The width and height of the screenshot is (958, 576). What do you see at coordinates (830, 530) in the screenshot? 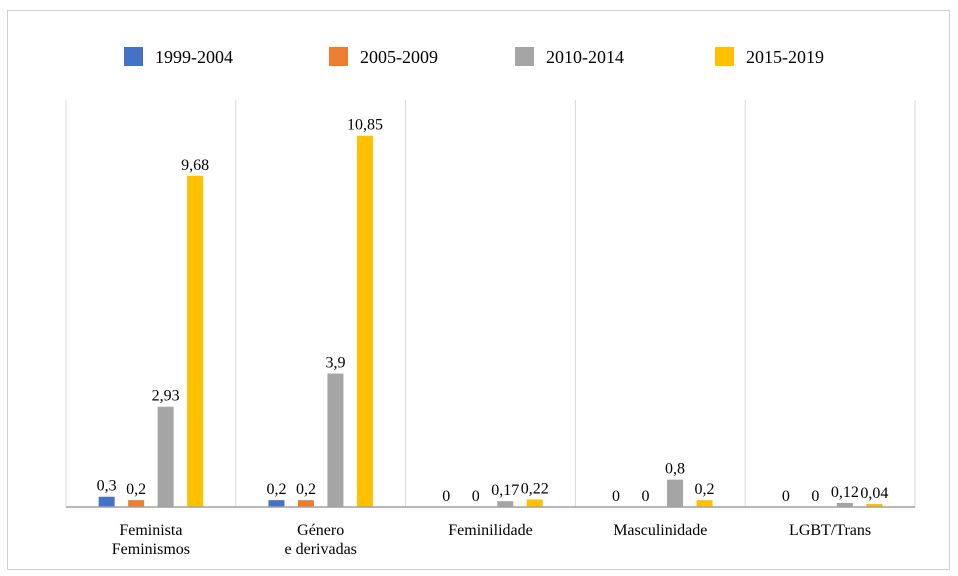
I see `category-label: LGBT/Trans` at bounding box center [830, 530].